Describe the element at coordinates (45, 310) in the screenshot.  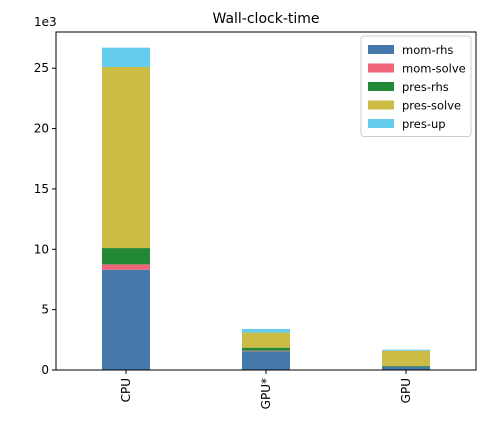
I see `y-tick-label: 5` at that location.